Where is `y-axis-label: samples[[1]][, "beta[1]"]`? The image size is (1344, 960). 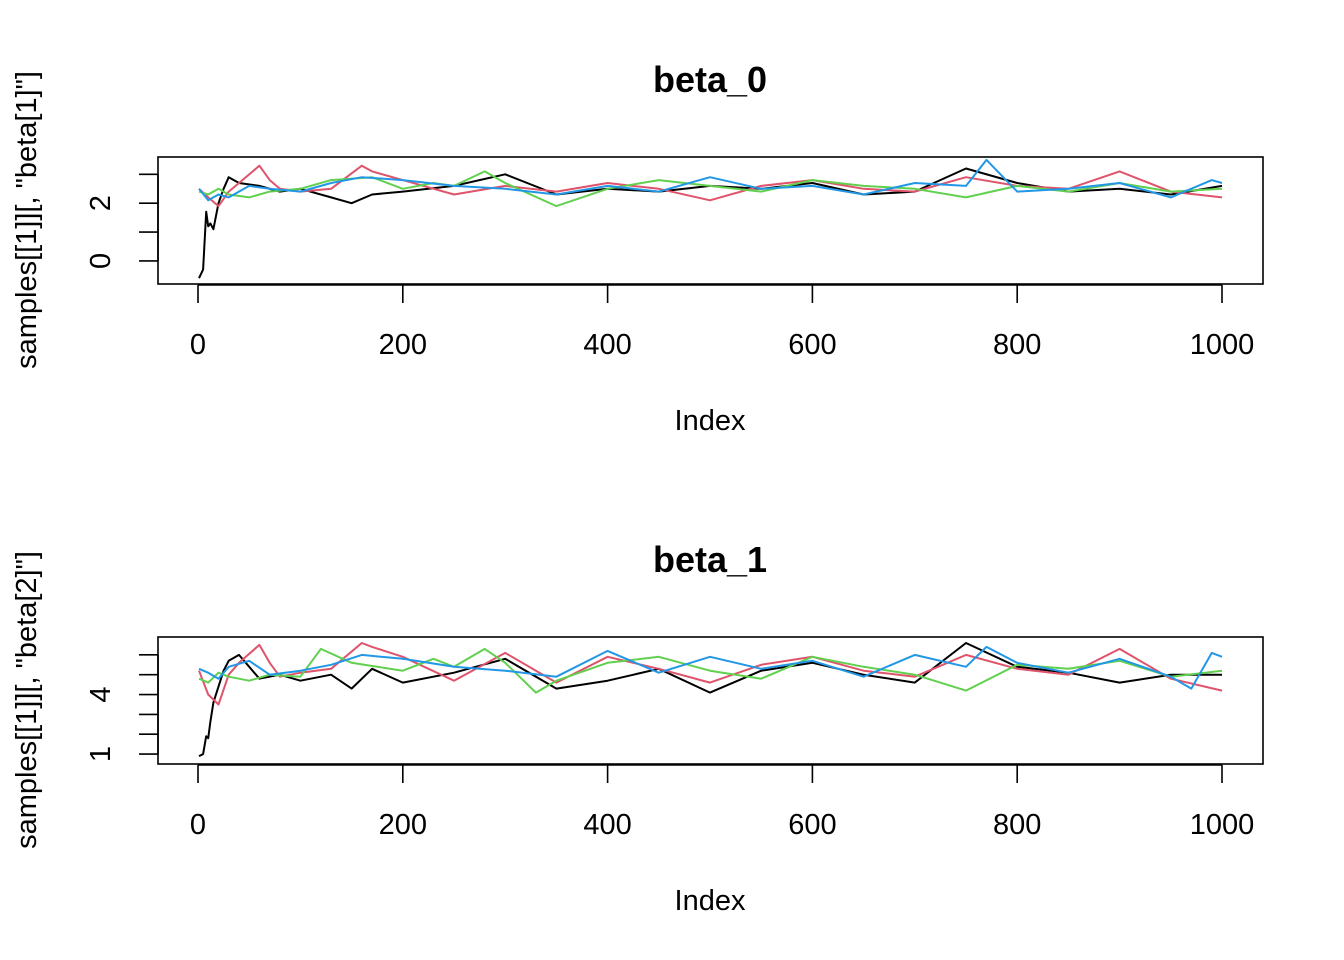
y-axis-label: samples[[1]][, "beta[1]"] is located at coordinates (27, 220).